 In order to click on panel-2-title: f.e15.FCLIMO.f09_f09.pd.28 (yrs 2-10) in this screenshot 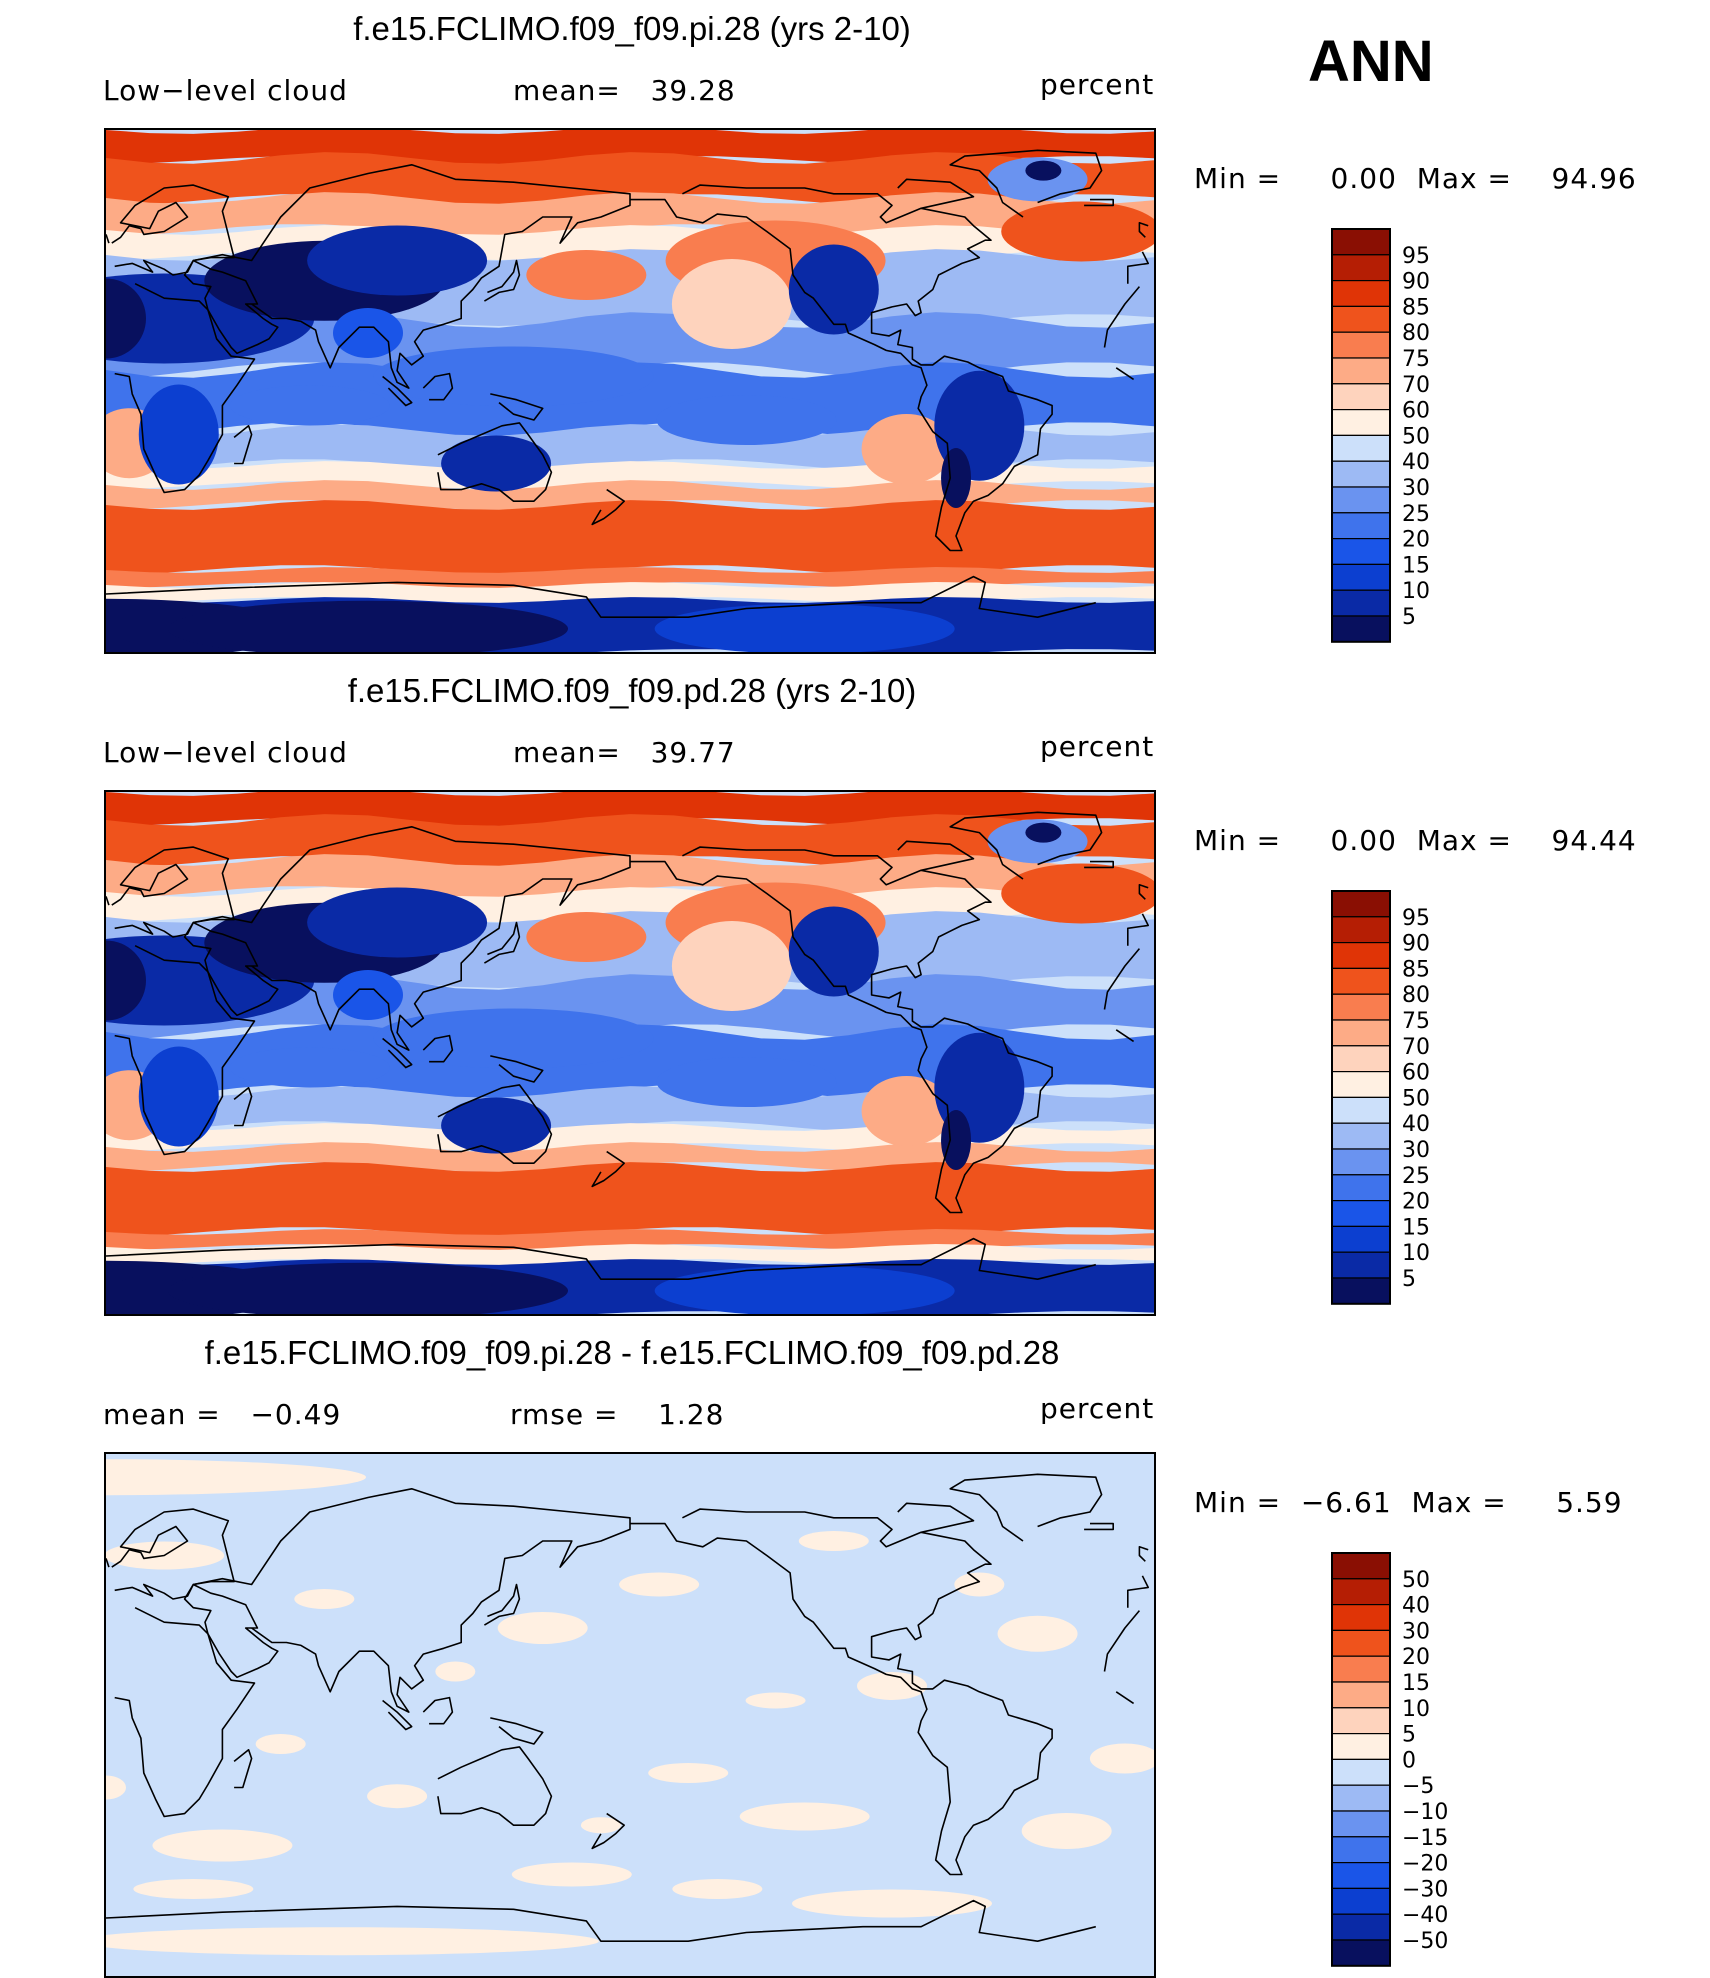, I will do `click(632, 690)`.